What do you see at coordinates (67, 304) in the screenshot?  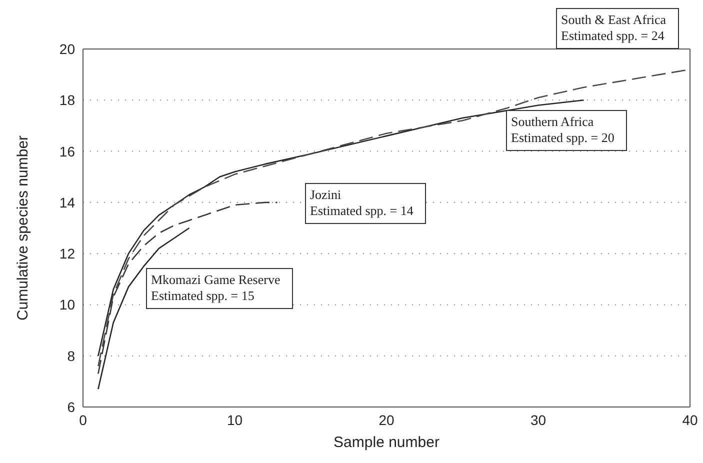 I see `y-tick-label: 10` at bounding box center [67, 304].